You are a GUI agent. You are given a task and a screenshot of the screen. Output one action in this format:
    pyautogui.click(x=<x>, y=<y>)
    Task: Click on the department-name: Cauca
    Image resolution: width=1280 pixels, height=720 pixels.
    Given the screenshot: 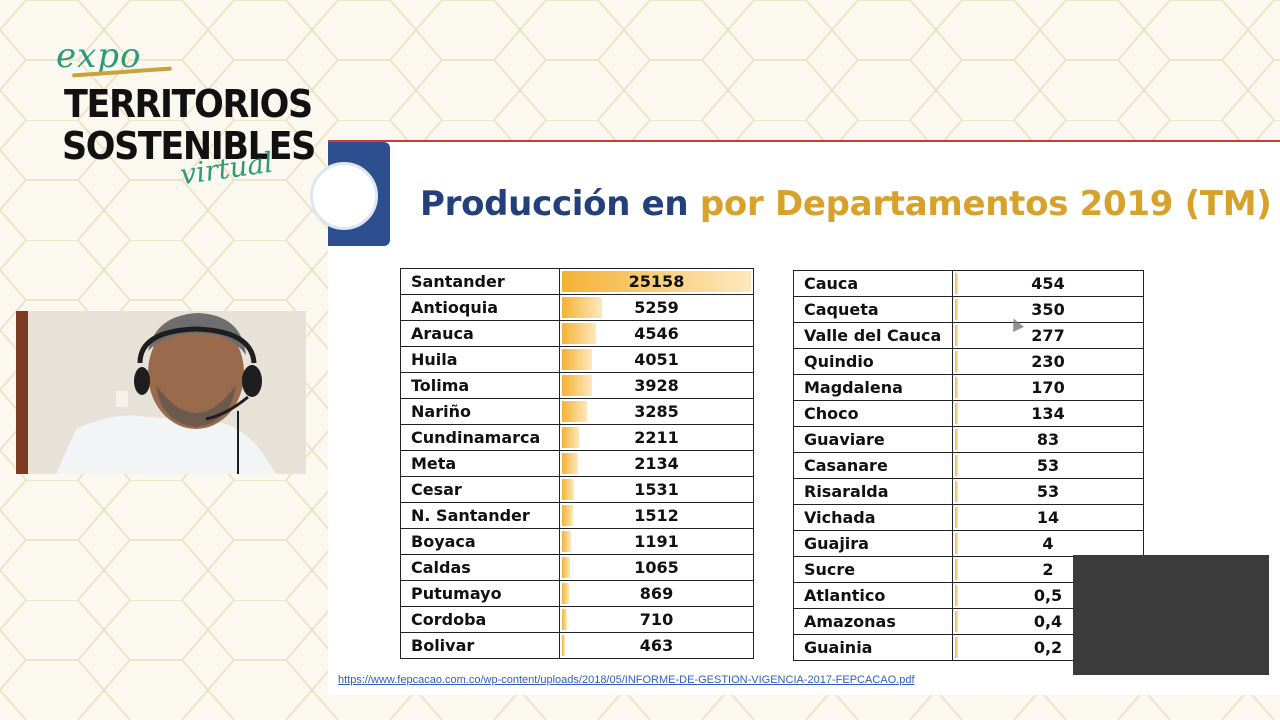 What is the action you would take?
    pyautogui.click(x=873, y=283)
    